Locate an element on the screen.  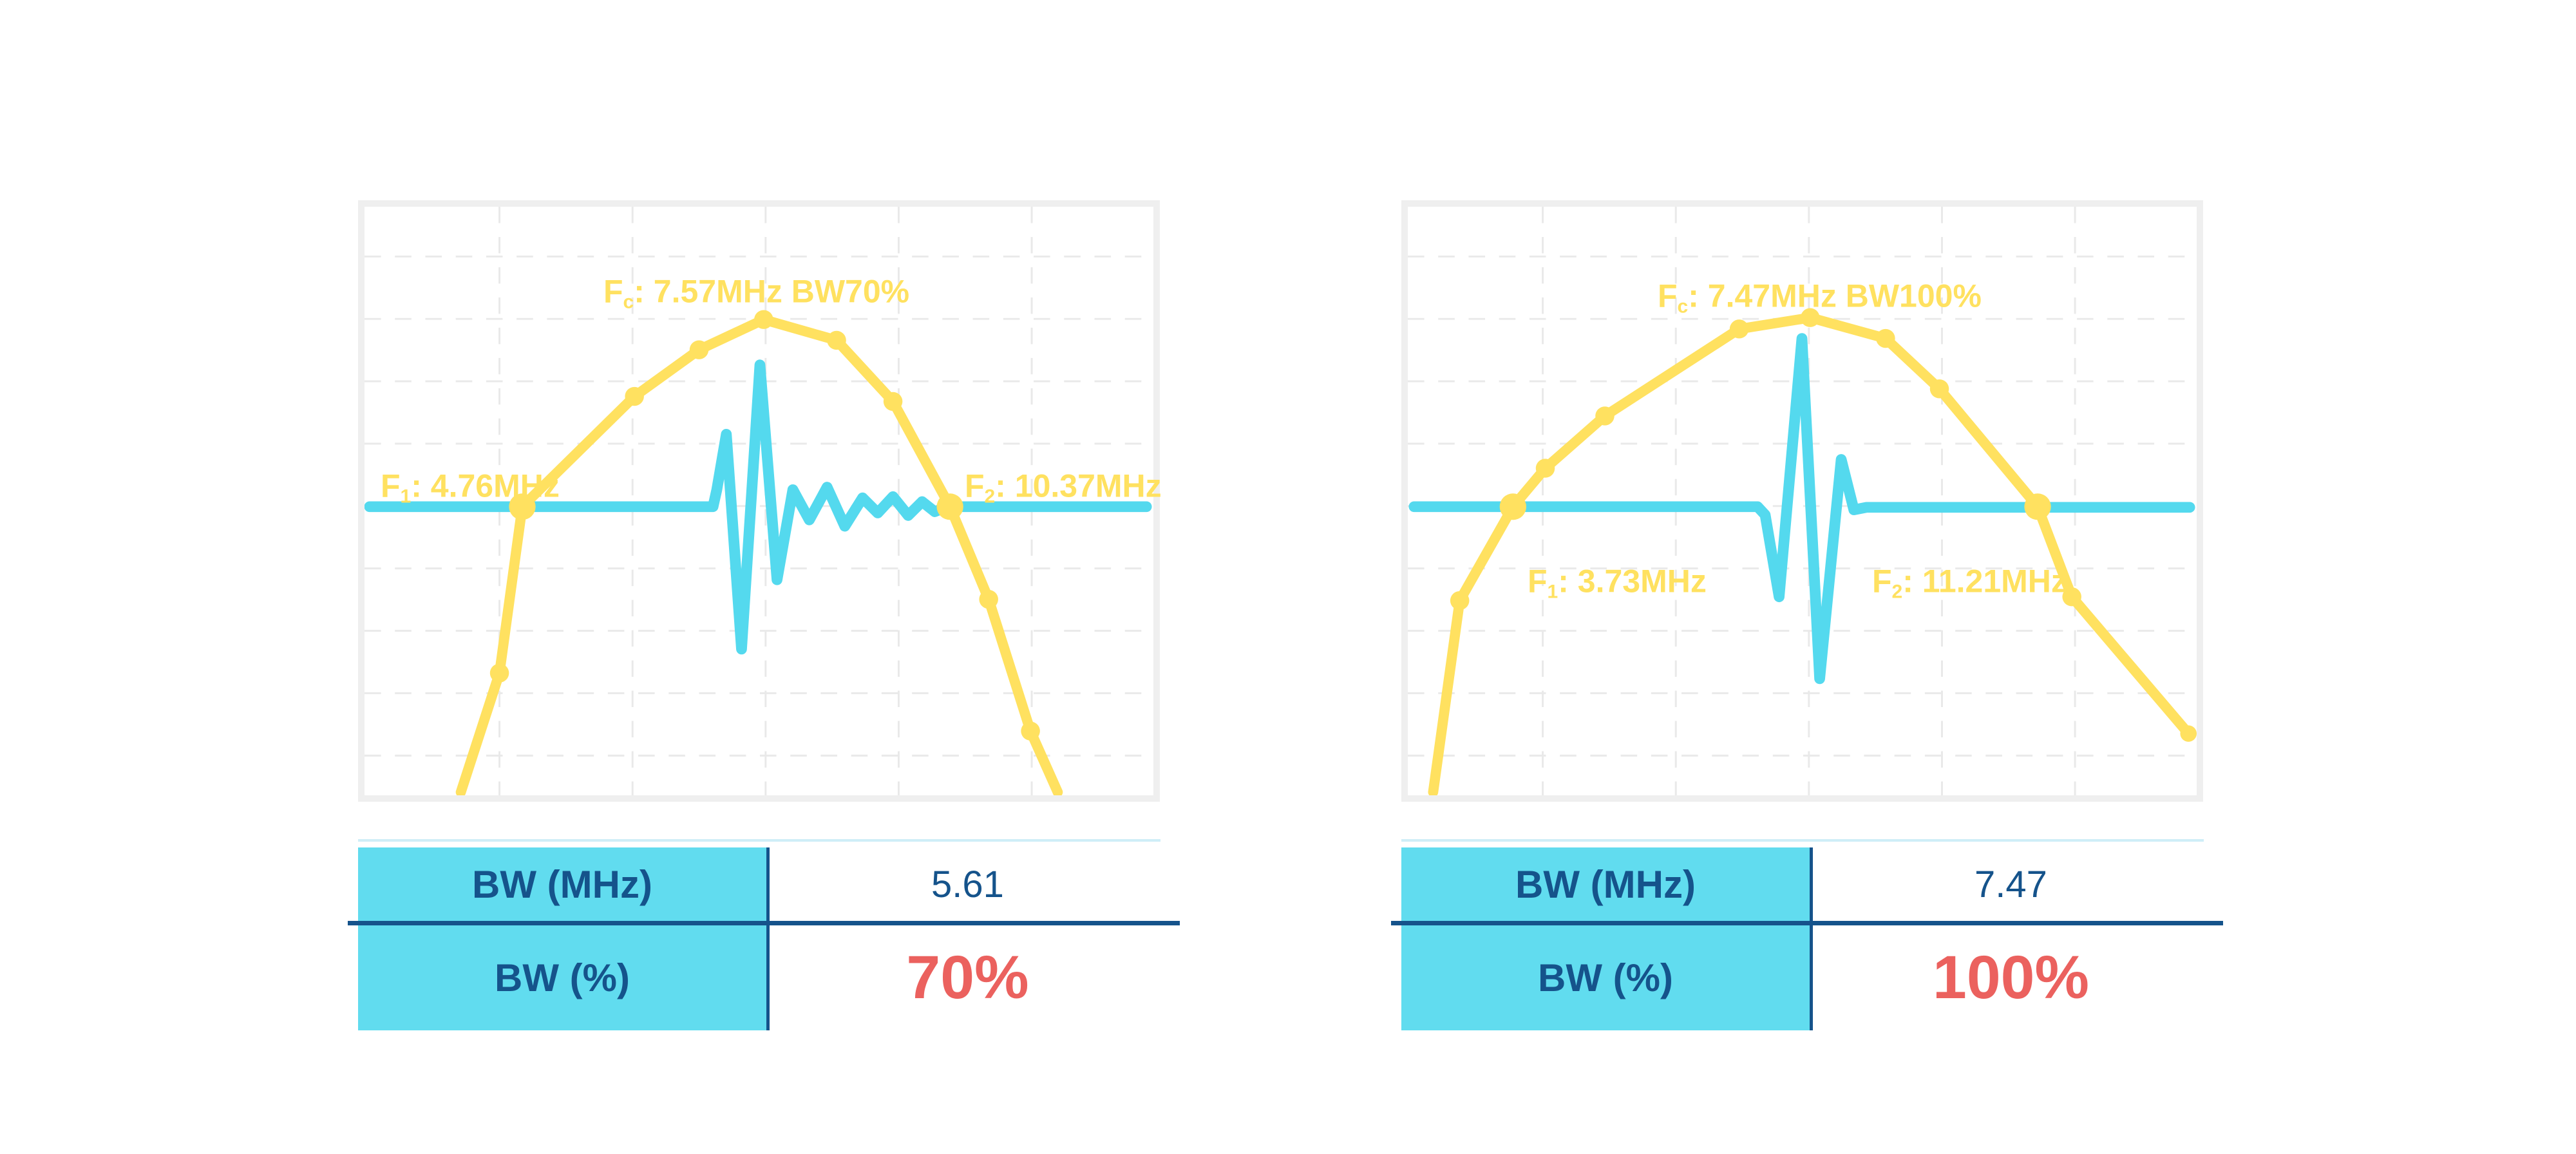
f1-annotation: F1: 3.73MHz is located at coordinates (1618, 583).